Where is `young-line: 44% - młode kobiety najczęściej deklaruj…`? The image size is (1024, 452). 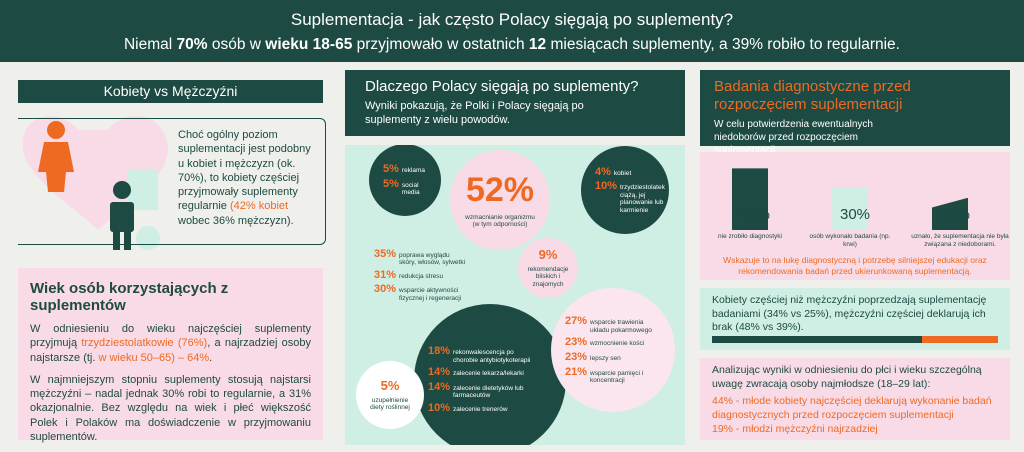
young-line: 44% - młode kobiety najczęściej deklaruj… is located at coordinates (852, 408).